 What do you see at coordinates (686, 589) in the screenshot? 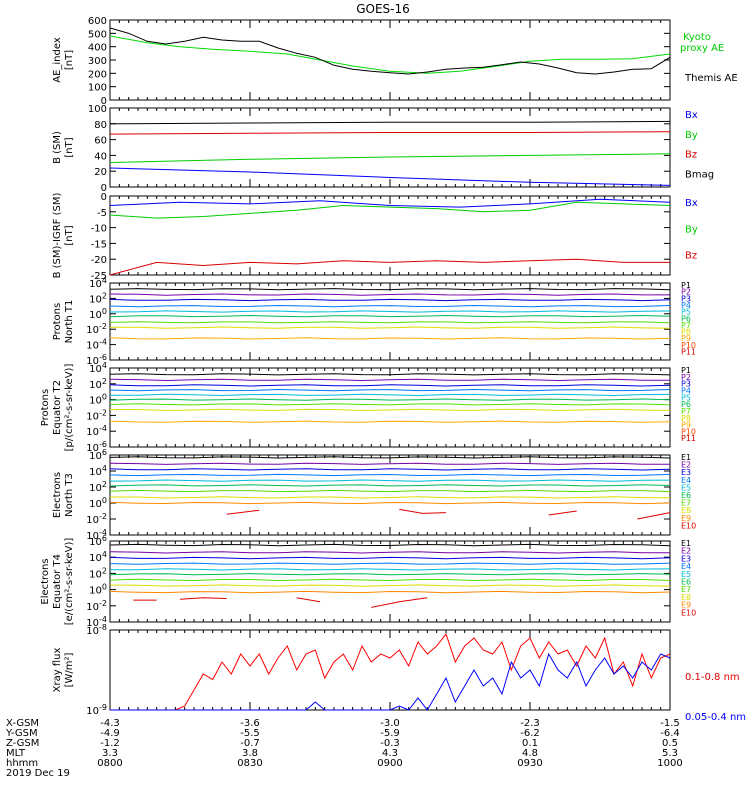
I see `channel-label: E7` at bounding box center [686, 589].